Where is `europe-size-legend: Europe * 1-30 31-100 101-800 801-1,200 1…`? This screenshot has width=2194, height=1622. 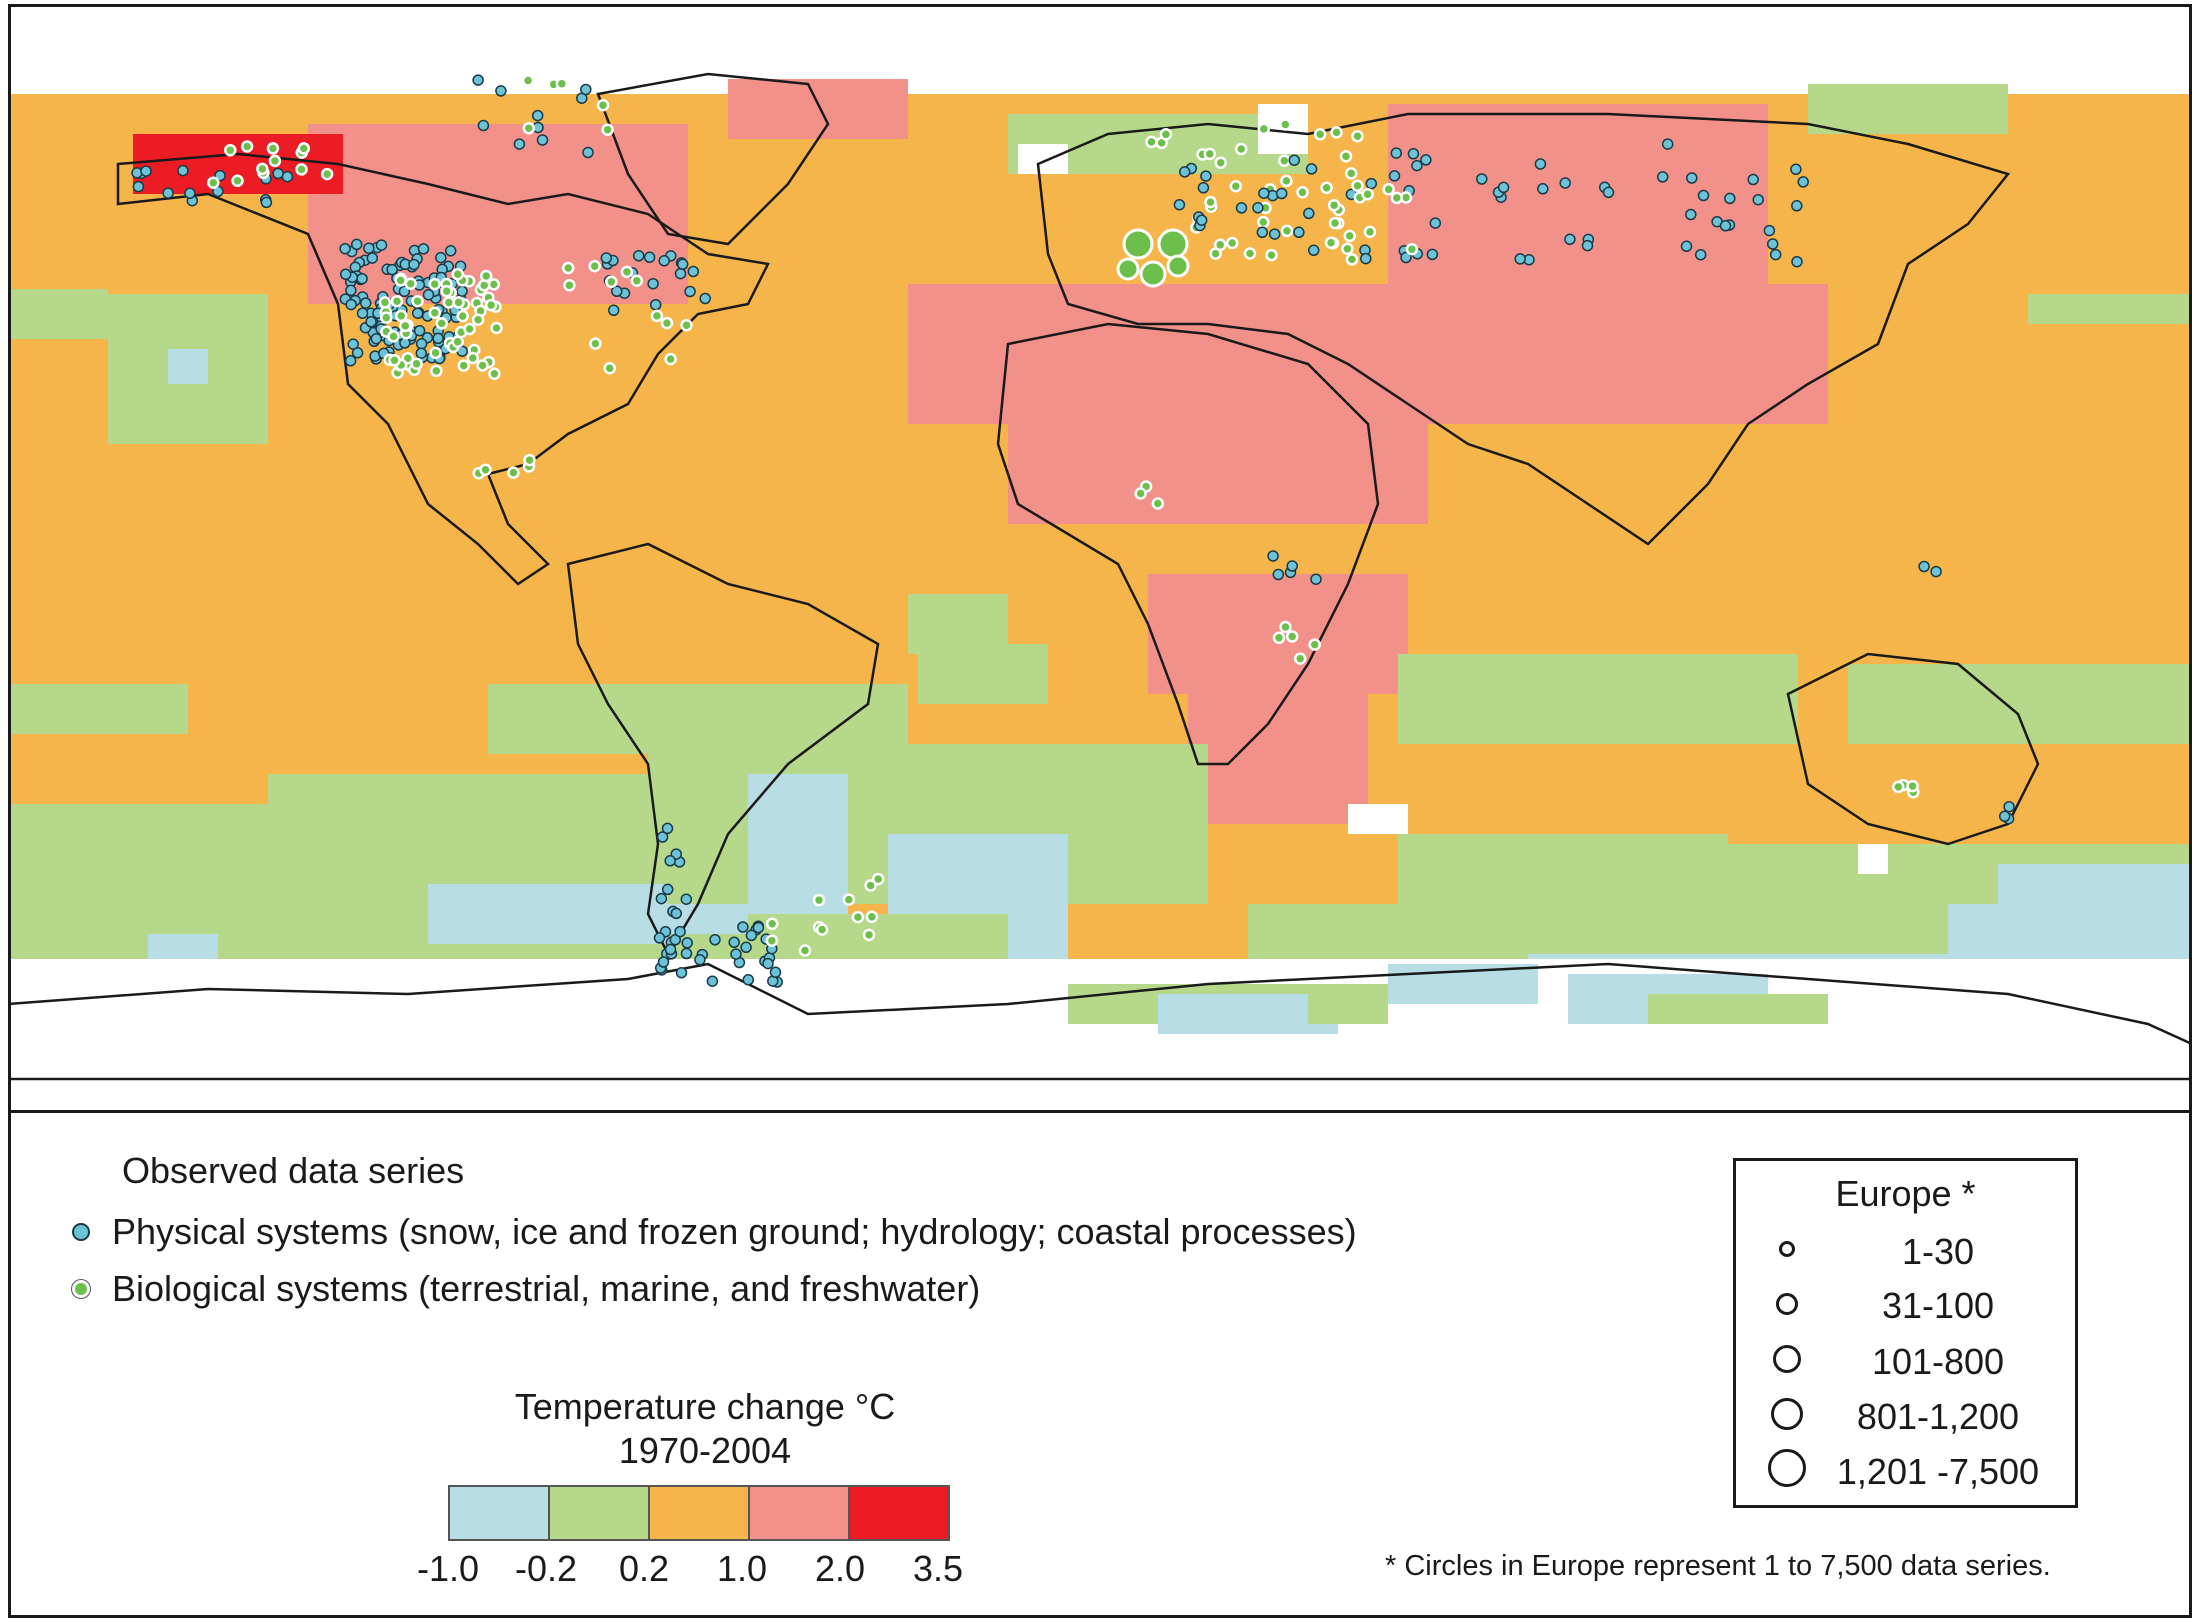
europe-size-legend: Europe * 1-30 31-100 101-800 801-1,200 1… is located at coordinates (1905, 1333).